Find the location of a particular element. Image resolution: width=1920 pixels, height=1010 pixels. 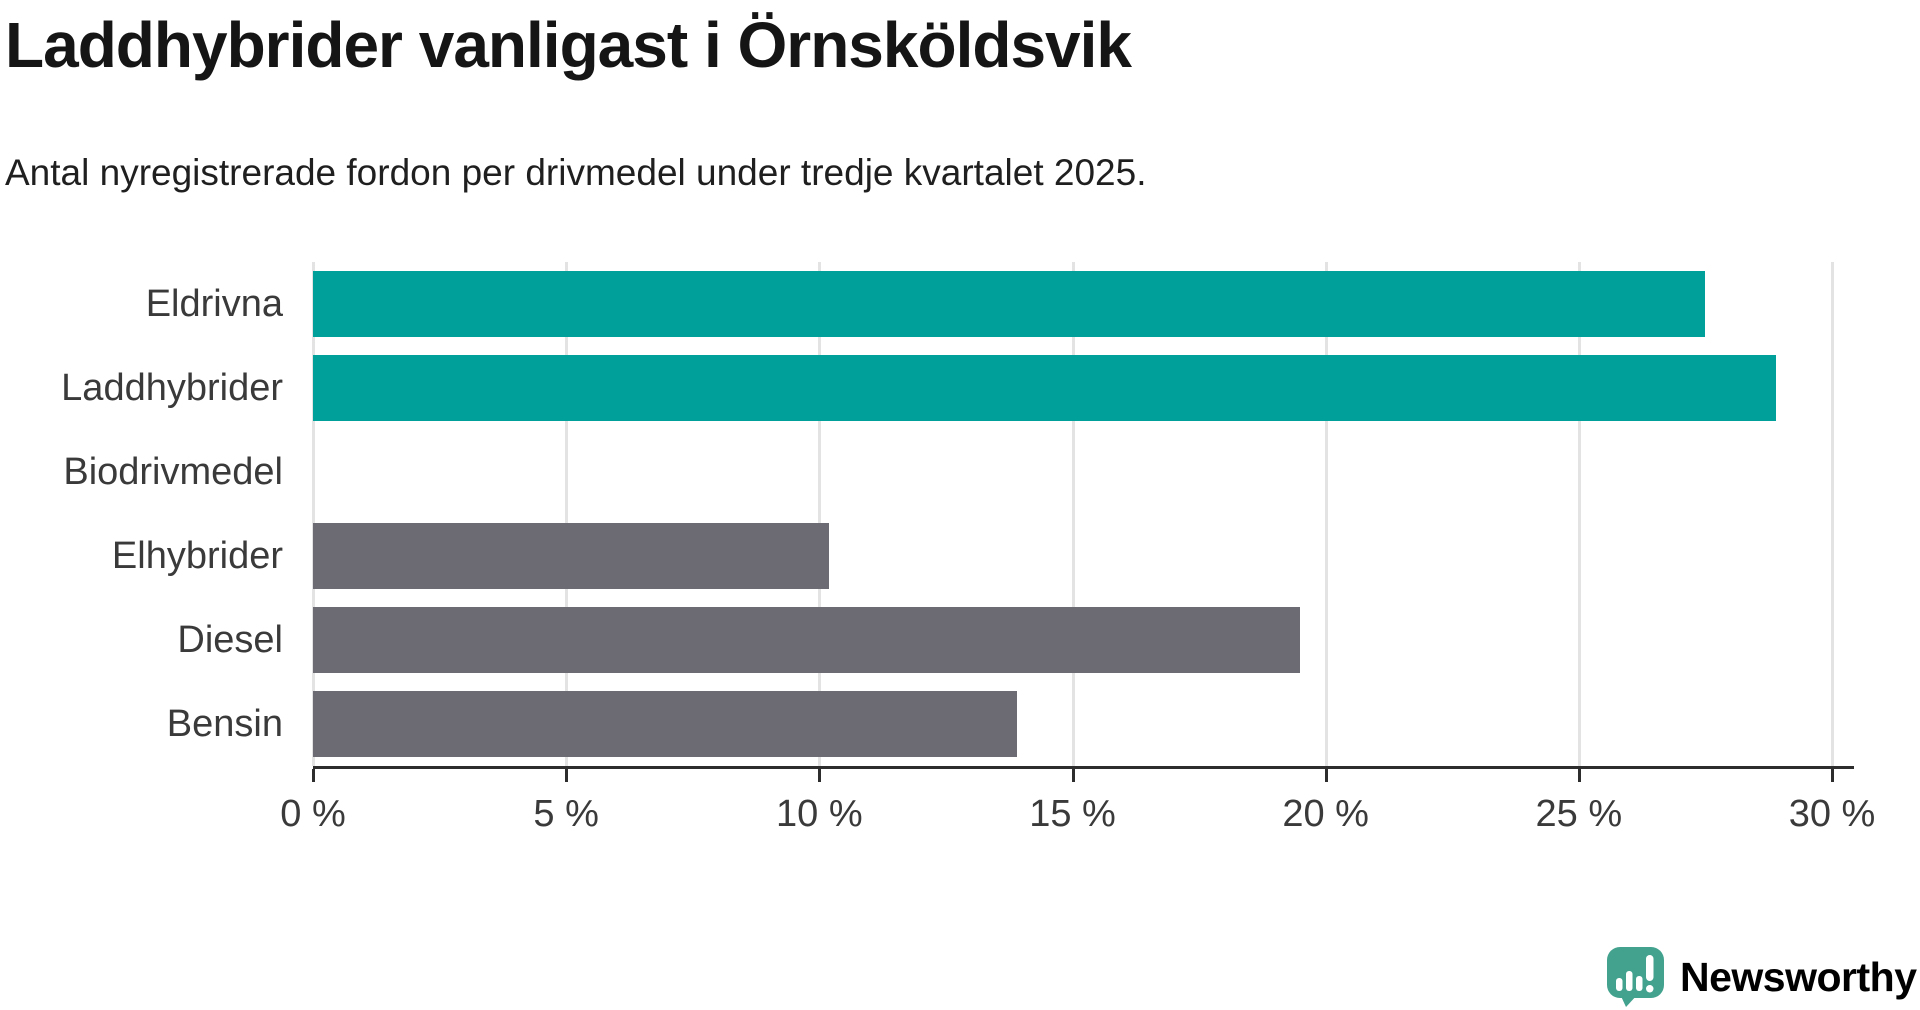

bar-row-elhybrider: Elhybrider is located at coordinates (972, 556).